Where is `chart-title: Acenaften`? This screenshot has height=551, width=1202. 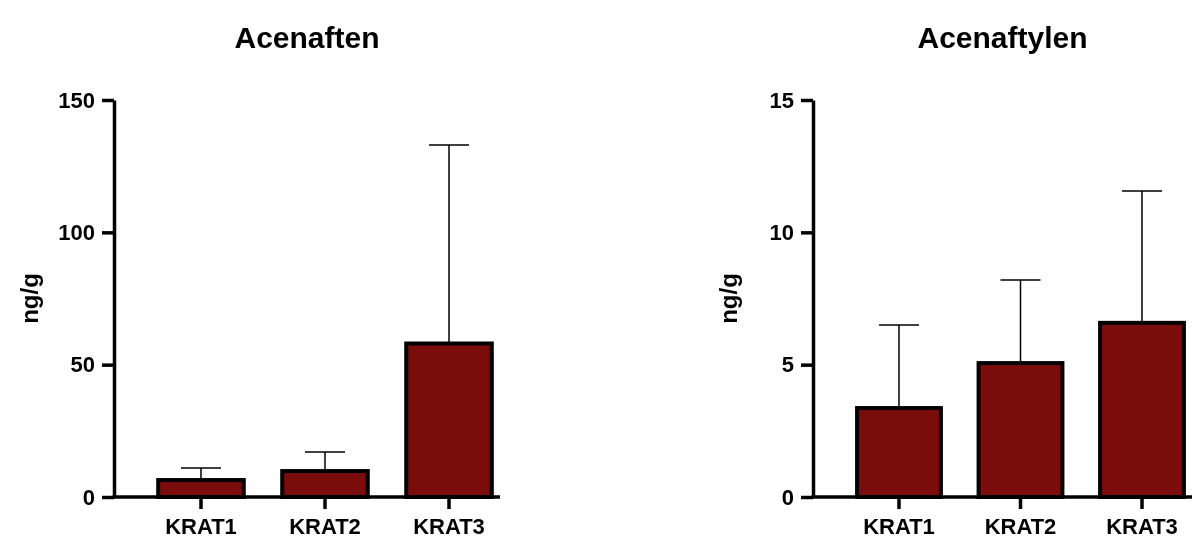
chart-title: Acenaften is located at coordinates (307, 37).